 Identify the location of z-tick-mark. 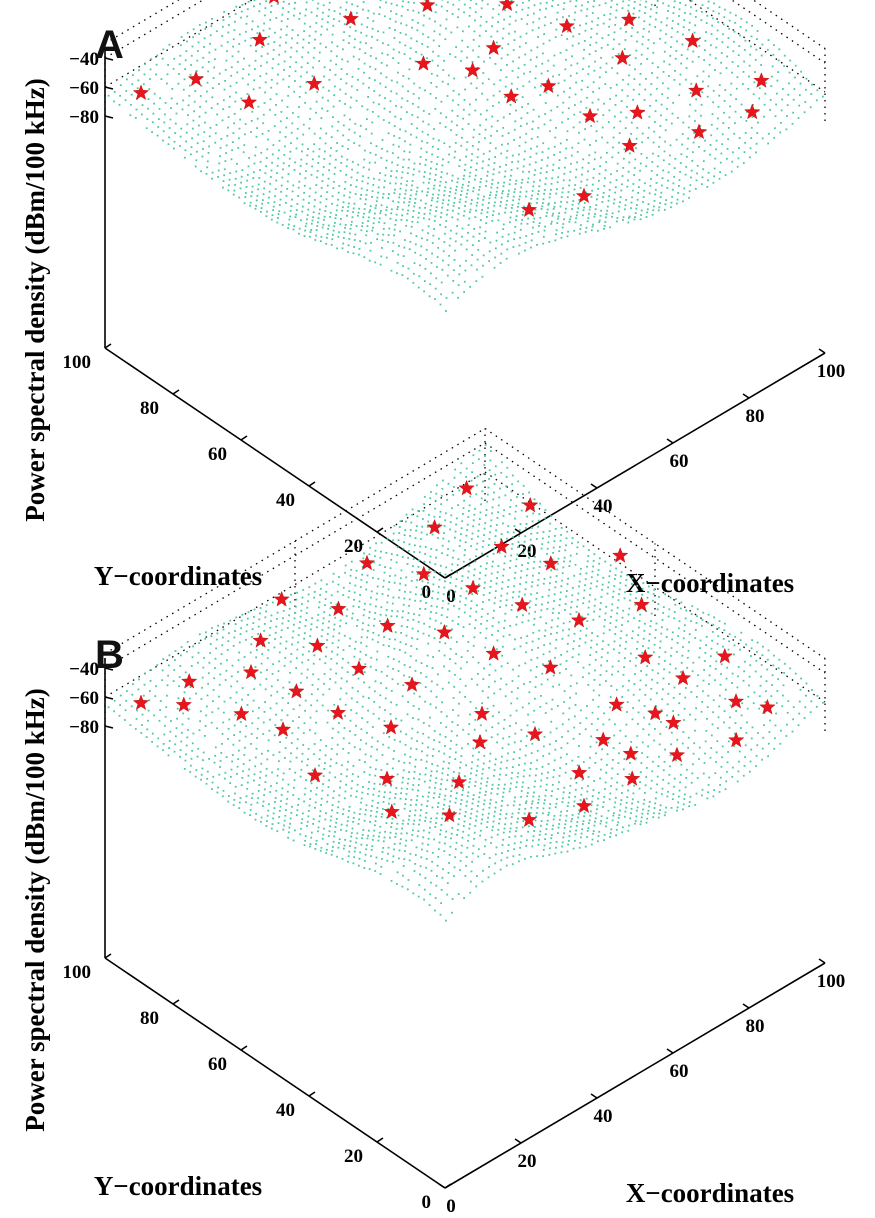
(109, 698).